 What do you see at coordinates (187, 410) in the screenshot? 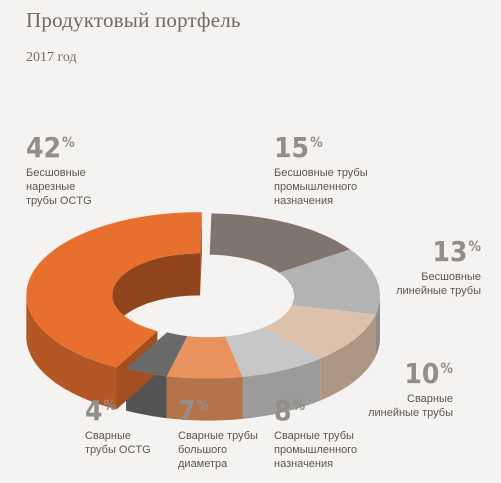
I see `value-welded-large-diameter: 7` at bounding box center [187, 410].